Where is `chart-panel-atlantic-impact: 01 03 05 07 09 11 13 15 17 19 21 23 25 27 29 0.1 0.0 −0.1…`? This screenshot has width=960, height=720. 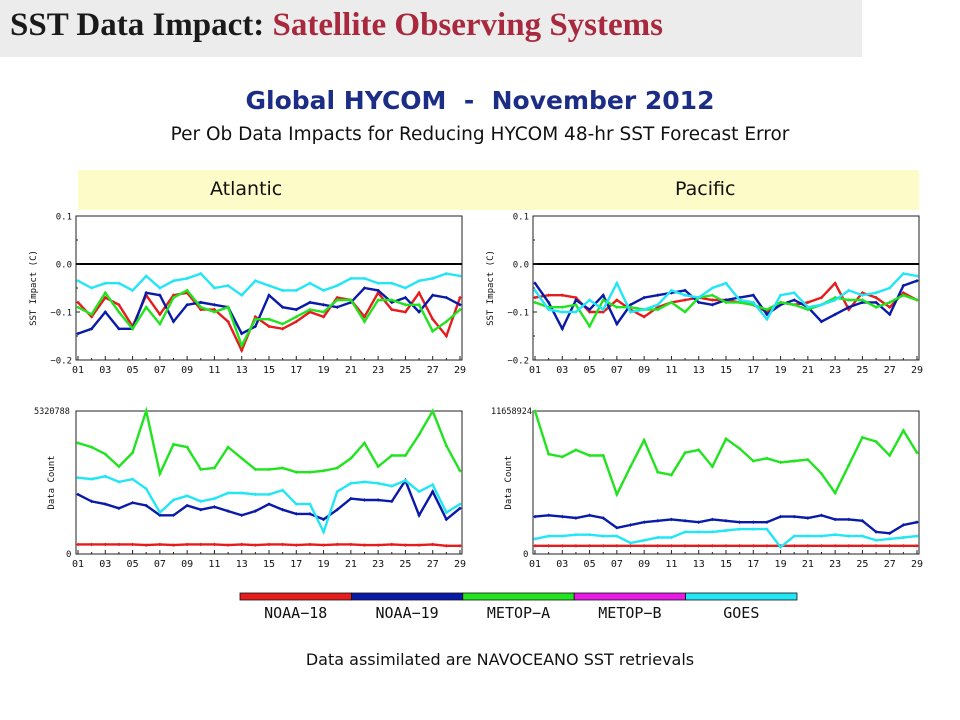 chart-panel-atlantic-impact: 01 03 05 07 09 11 13 15 17 19 21 23 25 27 29 0.1 0.0 −0.1… is located at coordinates (247, 295).